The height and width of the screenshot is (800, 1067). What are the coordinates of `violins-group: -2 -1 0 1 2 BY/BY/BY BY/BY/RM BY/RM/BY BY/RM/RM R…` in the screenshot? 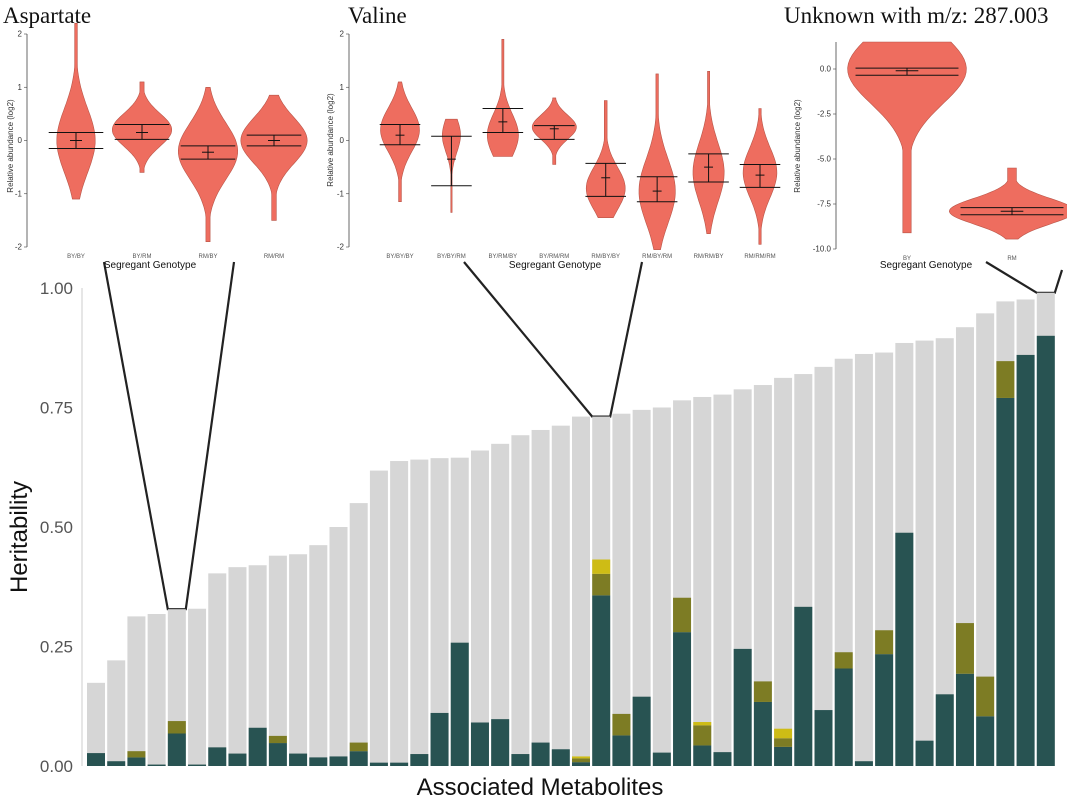 It's located at (559, 145).